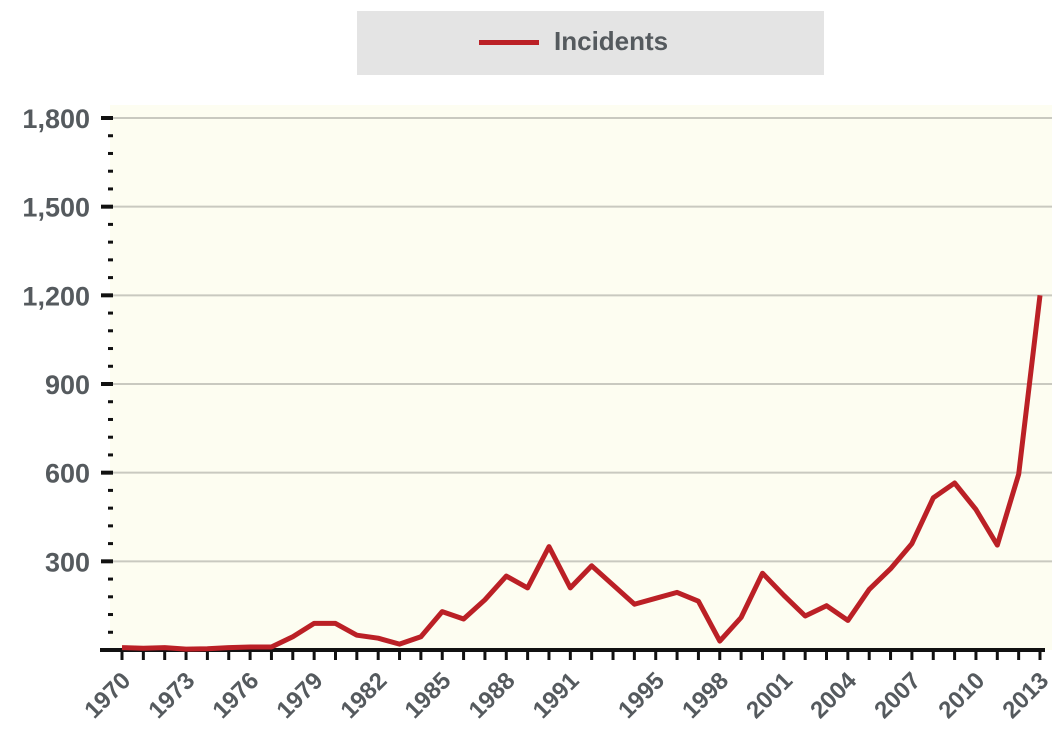 Image resolution: width=1055 pixels, height=738 pixels. Describe the element at coordinates (492, 695) in the screenshot. I see `x-tick-label: 1988` at that location.